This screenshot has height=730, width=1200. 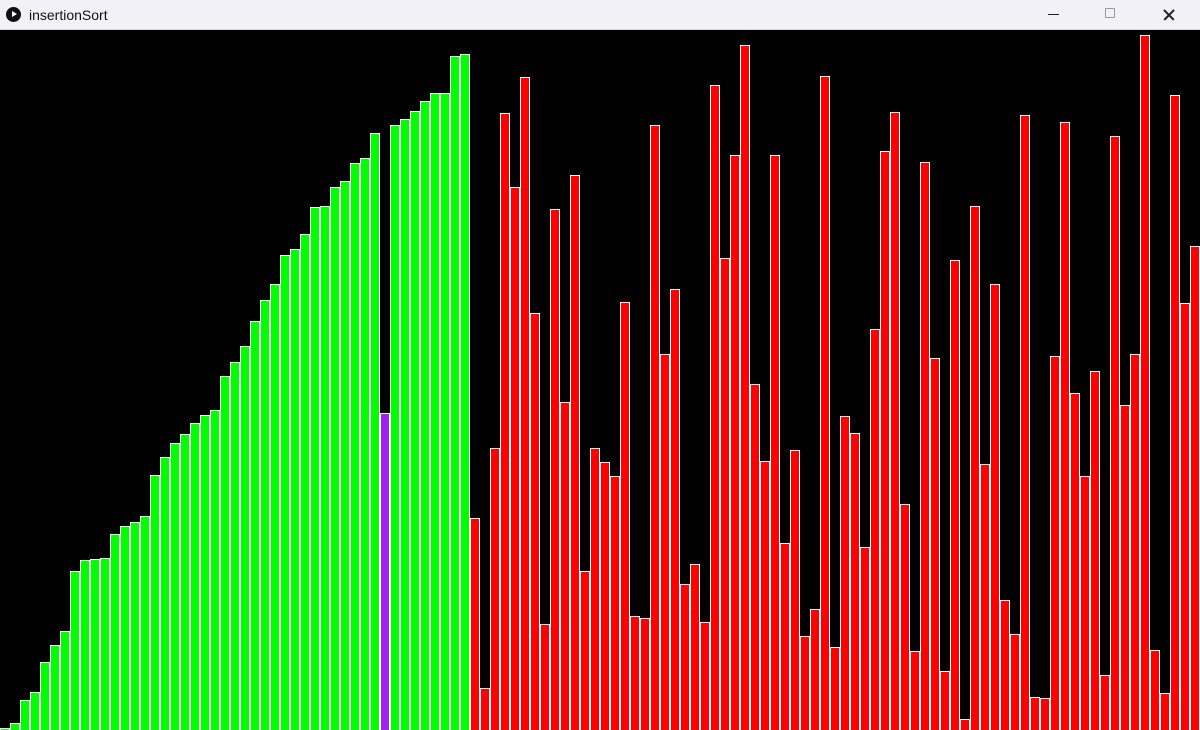 I want to click on maximize-button, so click(x=1110, y=15).